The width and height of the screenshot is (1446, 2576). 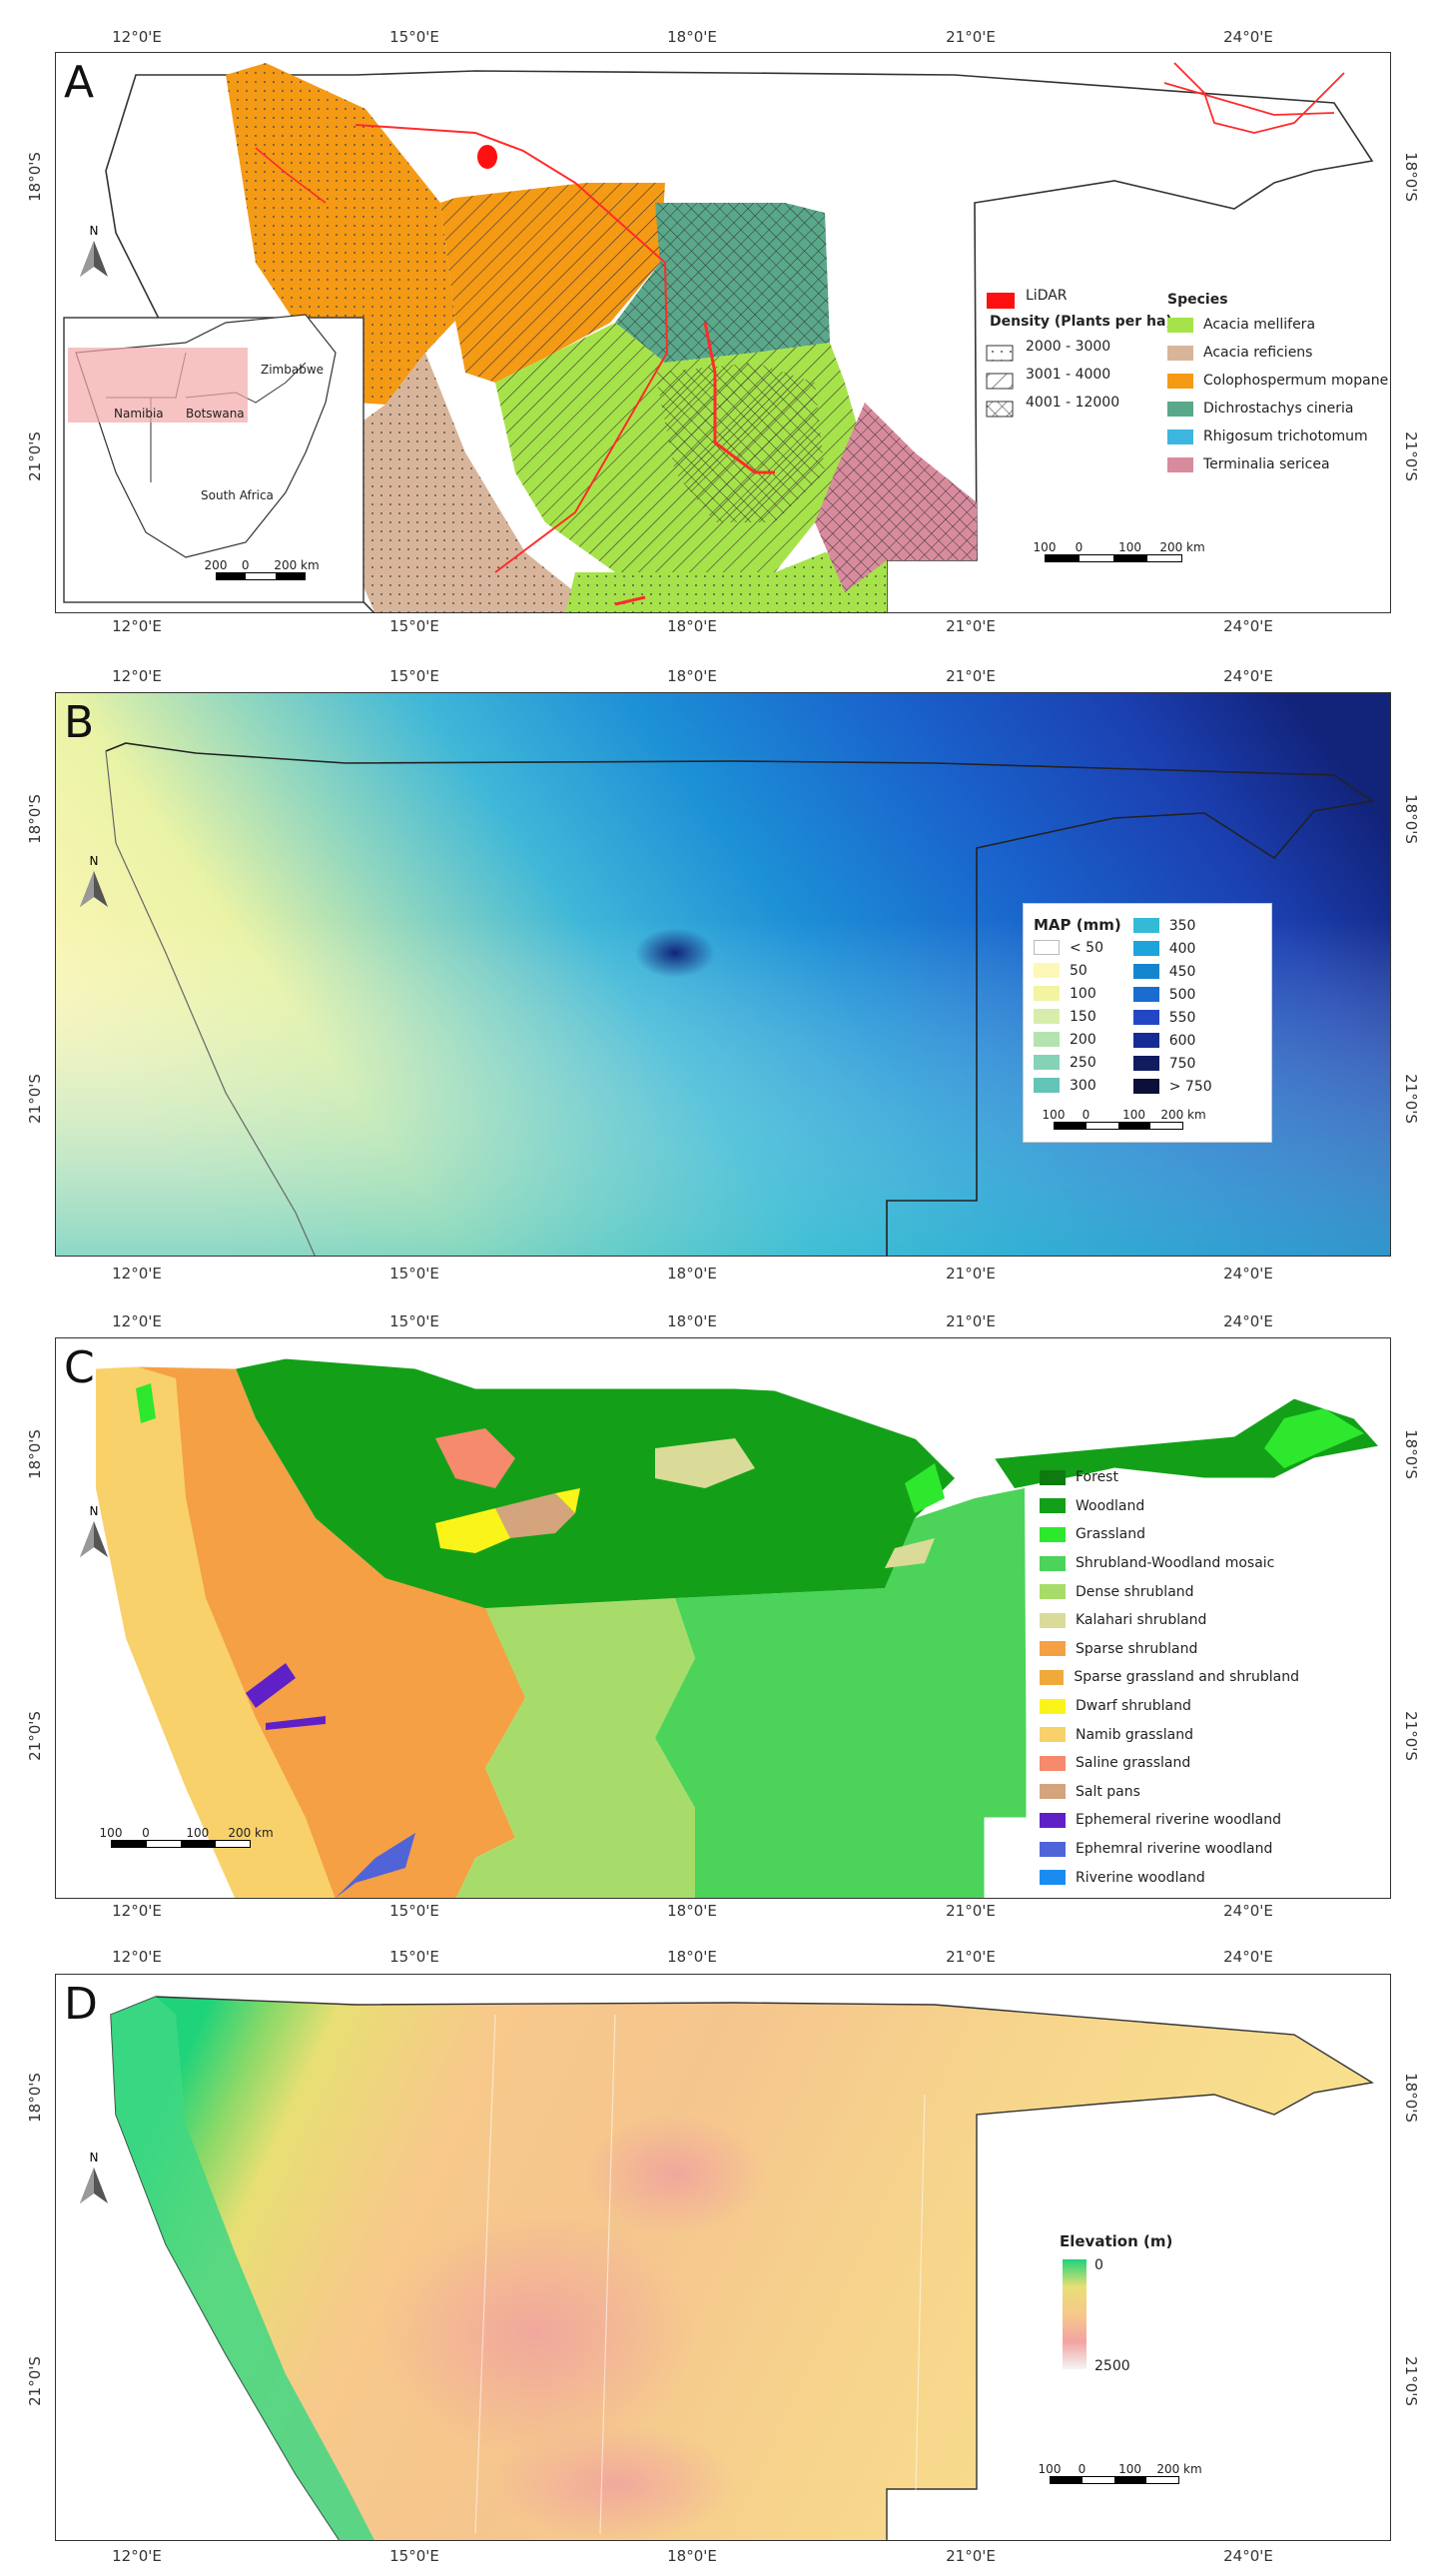 What do you see at coordinates (596, 1483) in the screenshot?
I see `zone-woodland` at bounding box center [596, 1483].